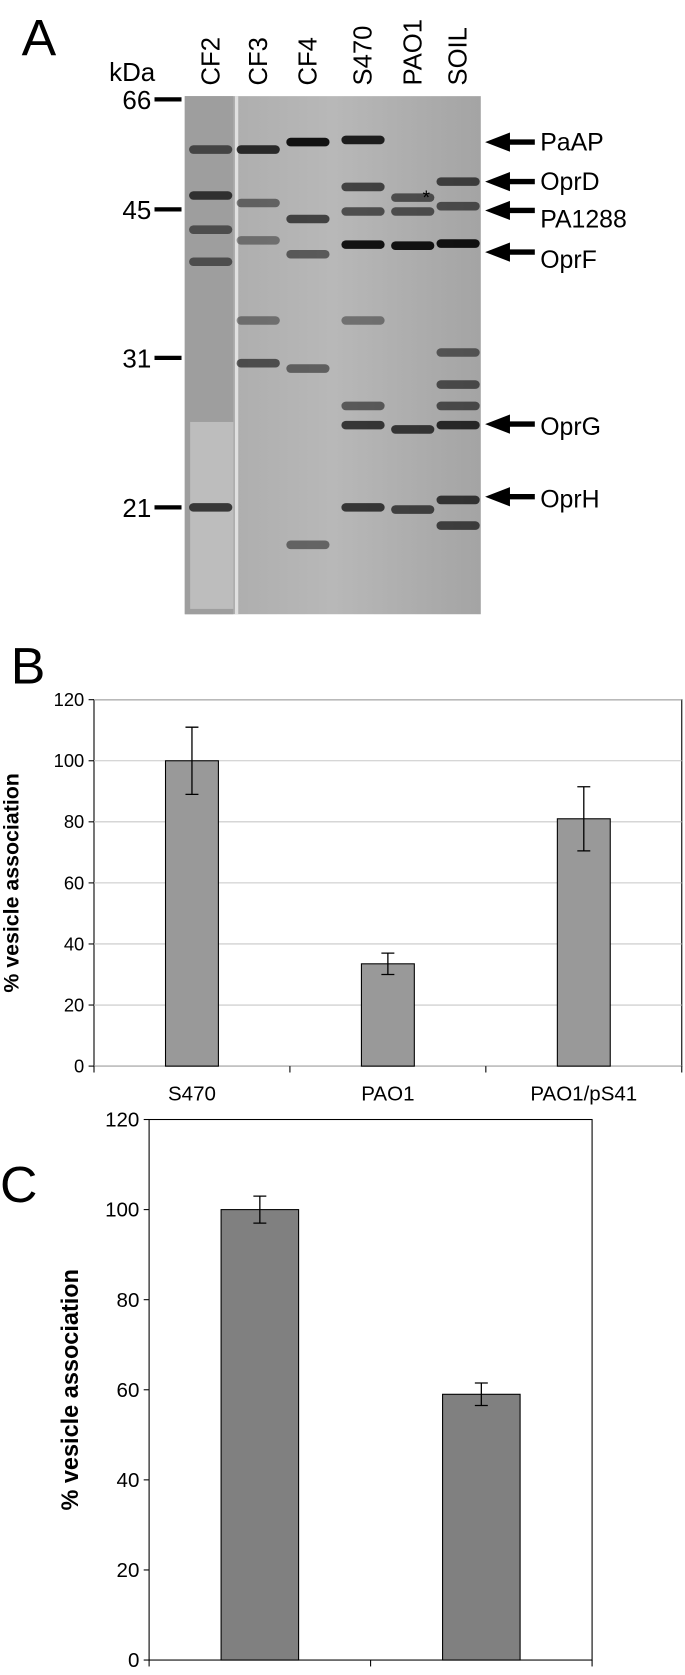 The image size is (685, 1675). Describe the element at coordinates (569, 500) in the screenshot. I see `protein-label: OprH` at that location.